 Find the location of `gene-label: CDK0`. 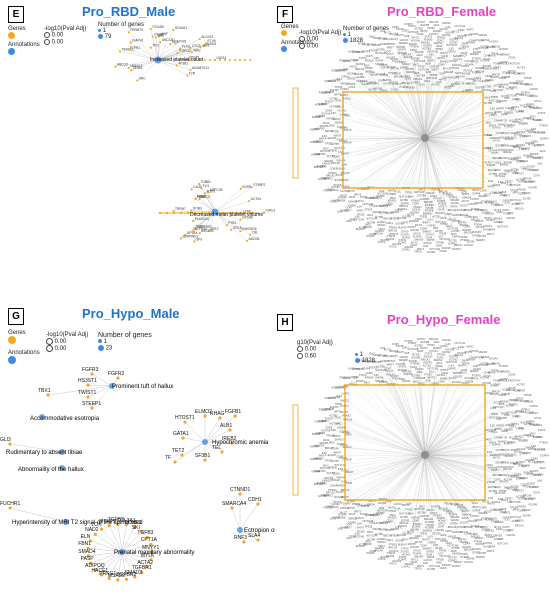

gene-label: CDK0 is located at coordinates (333, 485).